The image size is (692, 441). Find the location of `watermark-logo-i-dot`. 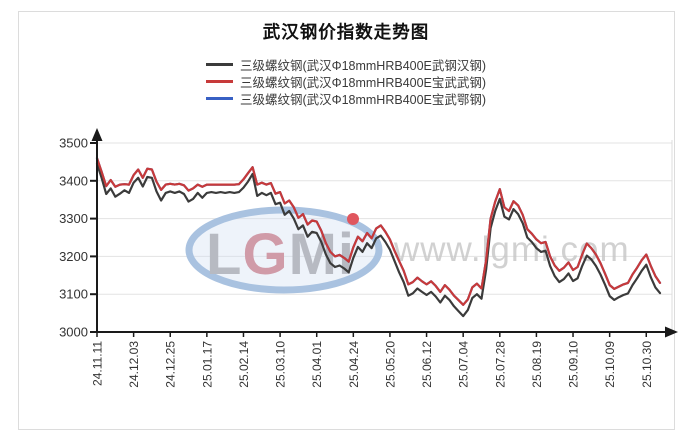

watermark-logo-i-dot is located at coordinates (353, 219).